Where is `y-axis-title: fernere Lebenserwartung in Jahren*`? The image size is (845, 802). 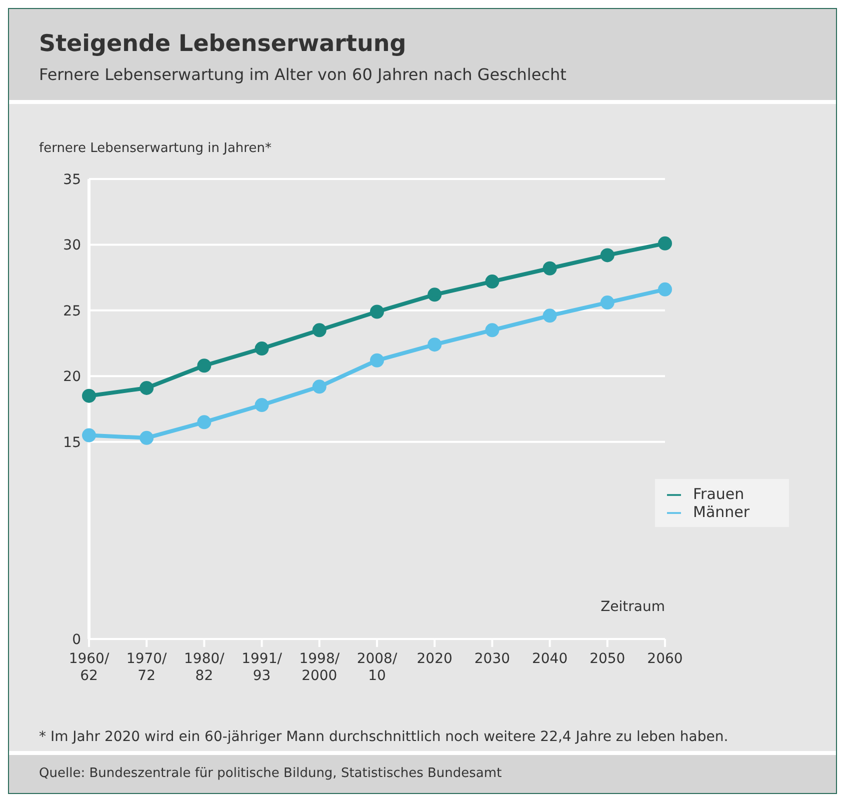 y-axis-title: fernere Lebenserwartung in Jahren* is located at coordinates (155, 148).